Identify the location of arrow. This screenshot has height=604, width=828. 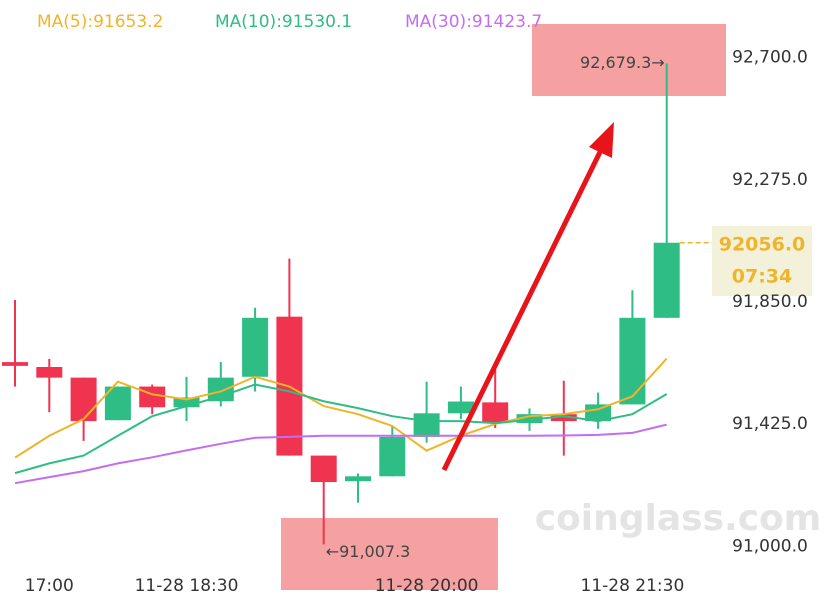
(522, 311).